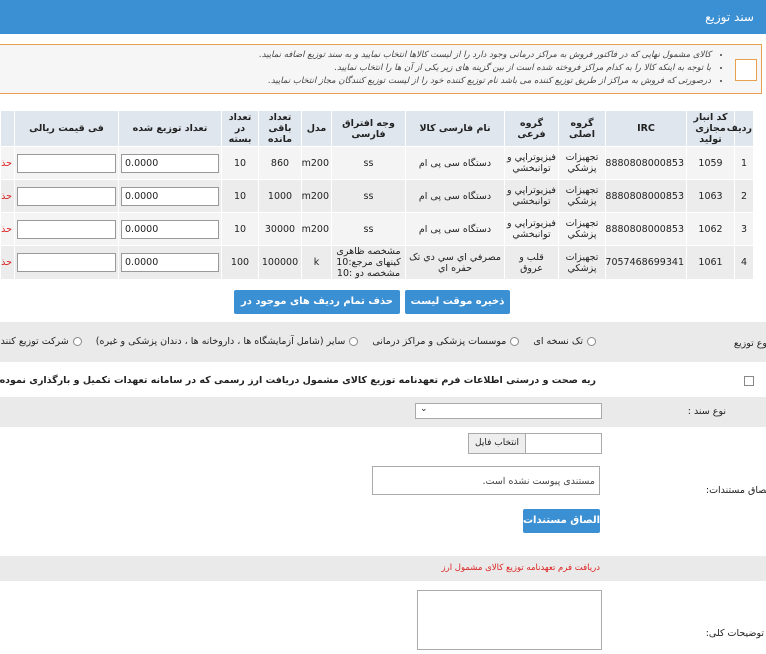 The image size is (766, 654). What do you see at coordinates (455, 262) in the screenshot?
I see `cell: مصرفي اي سي دي تک حفره اي` at bounding box center [455, 262].